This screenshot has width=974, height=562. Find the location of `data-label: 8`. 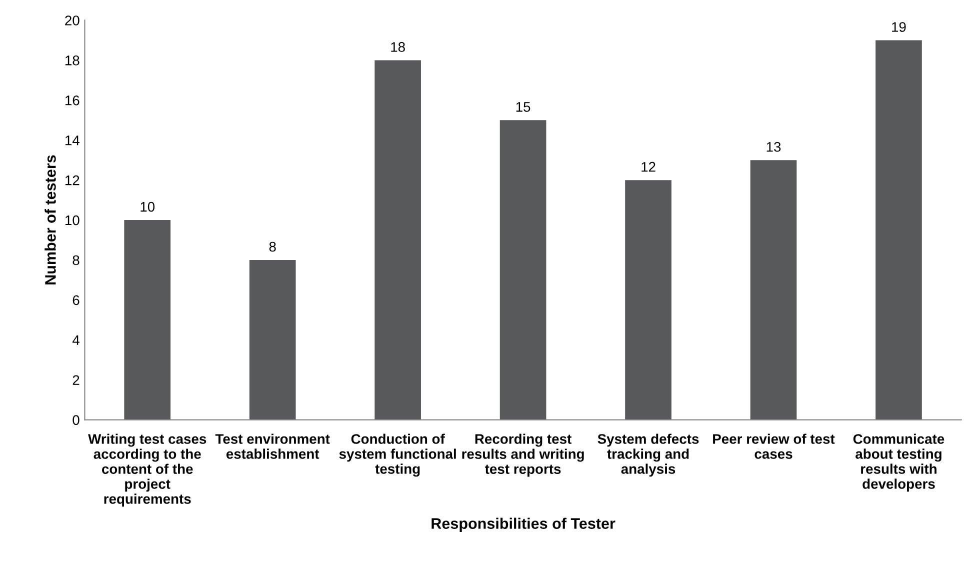

data-label: 8 is located at coordinates (272, 247).